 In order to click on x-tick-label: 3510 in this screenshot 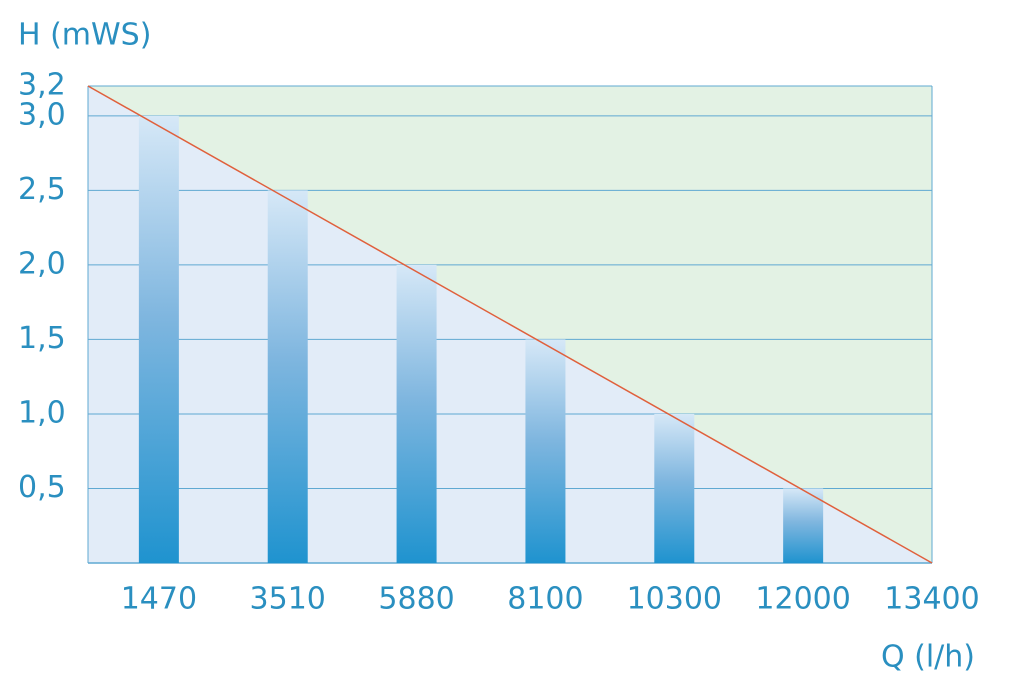, I will do `click(288, 599)`.